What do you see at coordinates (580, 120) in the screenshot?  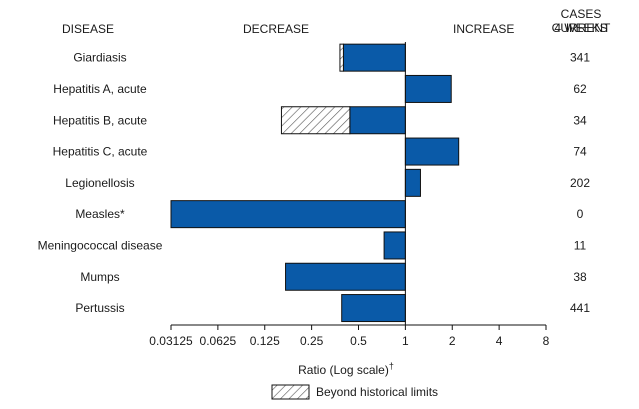 I see `cases-value: 34` at bounding box center [580, 120].